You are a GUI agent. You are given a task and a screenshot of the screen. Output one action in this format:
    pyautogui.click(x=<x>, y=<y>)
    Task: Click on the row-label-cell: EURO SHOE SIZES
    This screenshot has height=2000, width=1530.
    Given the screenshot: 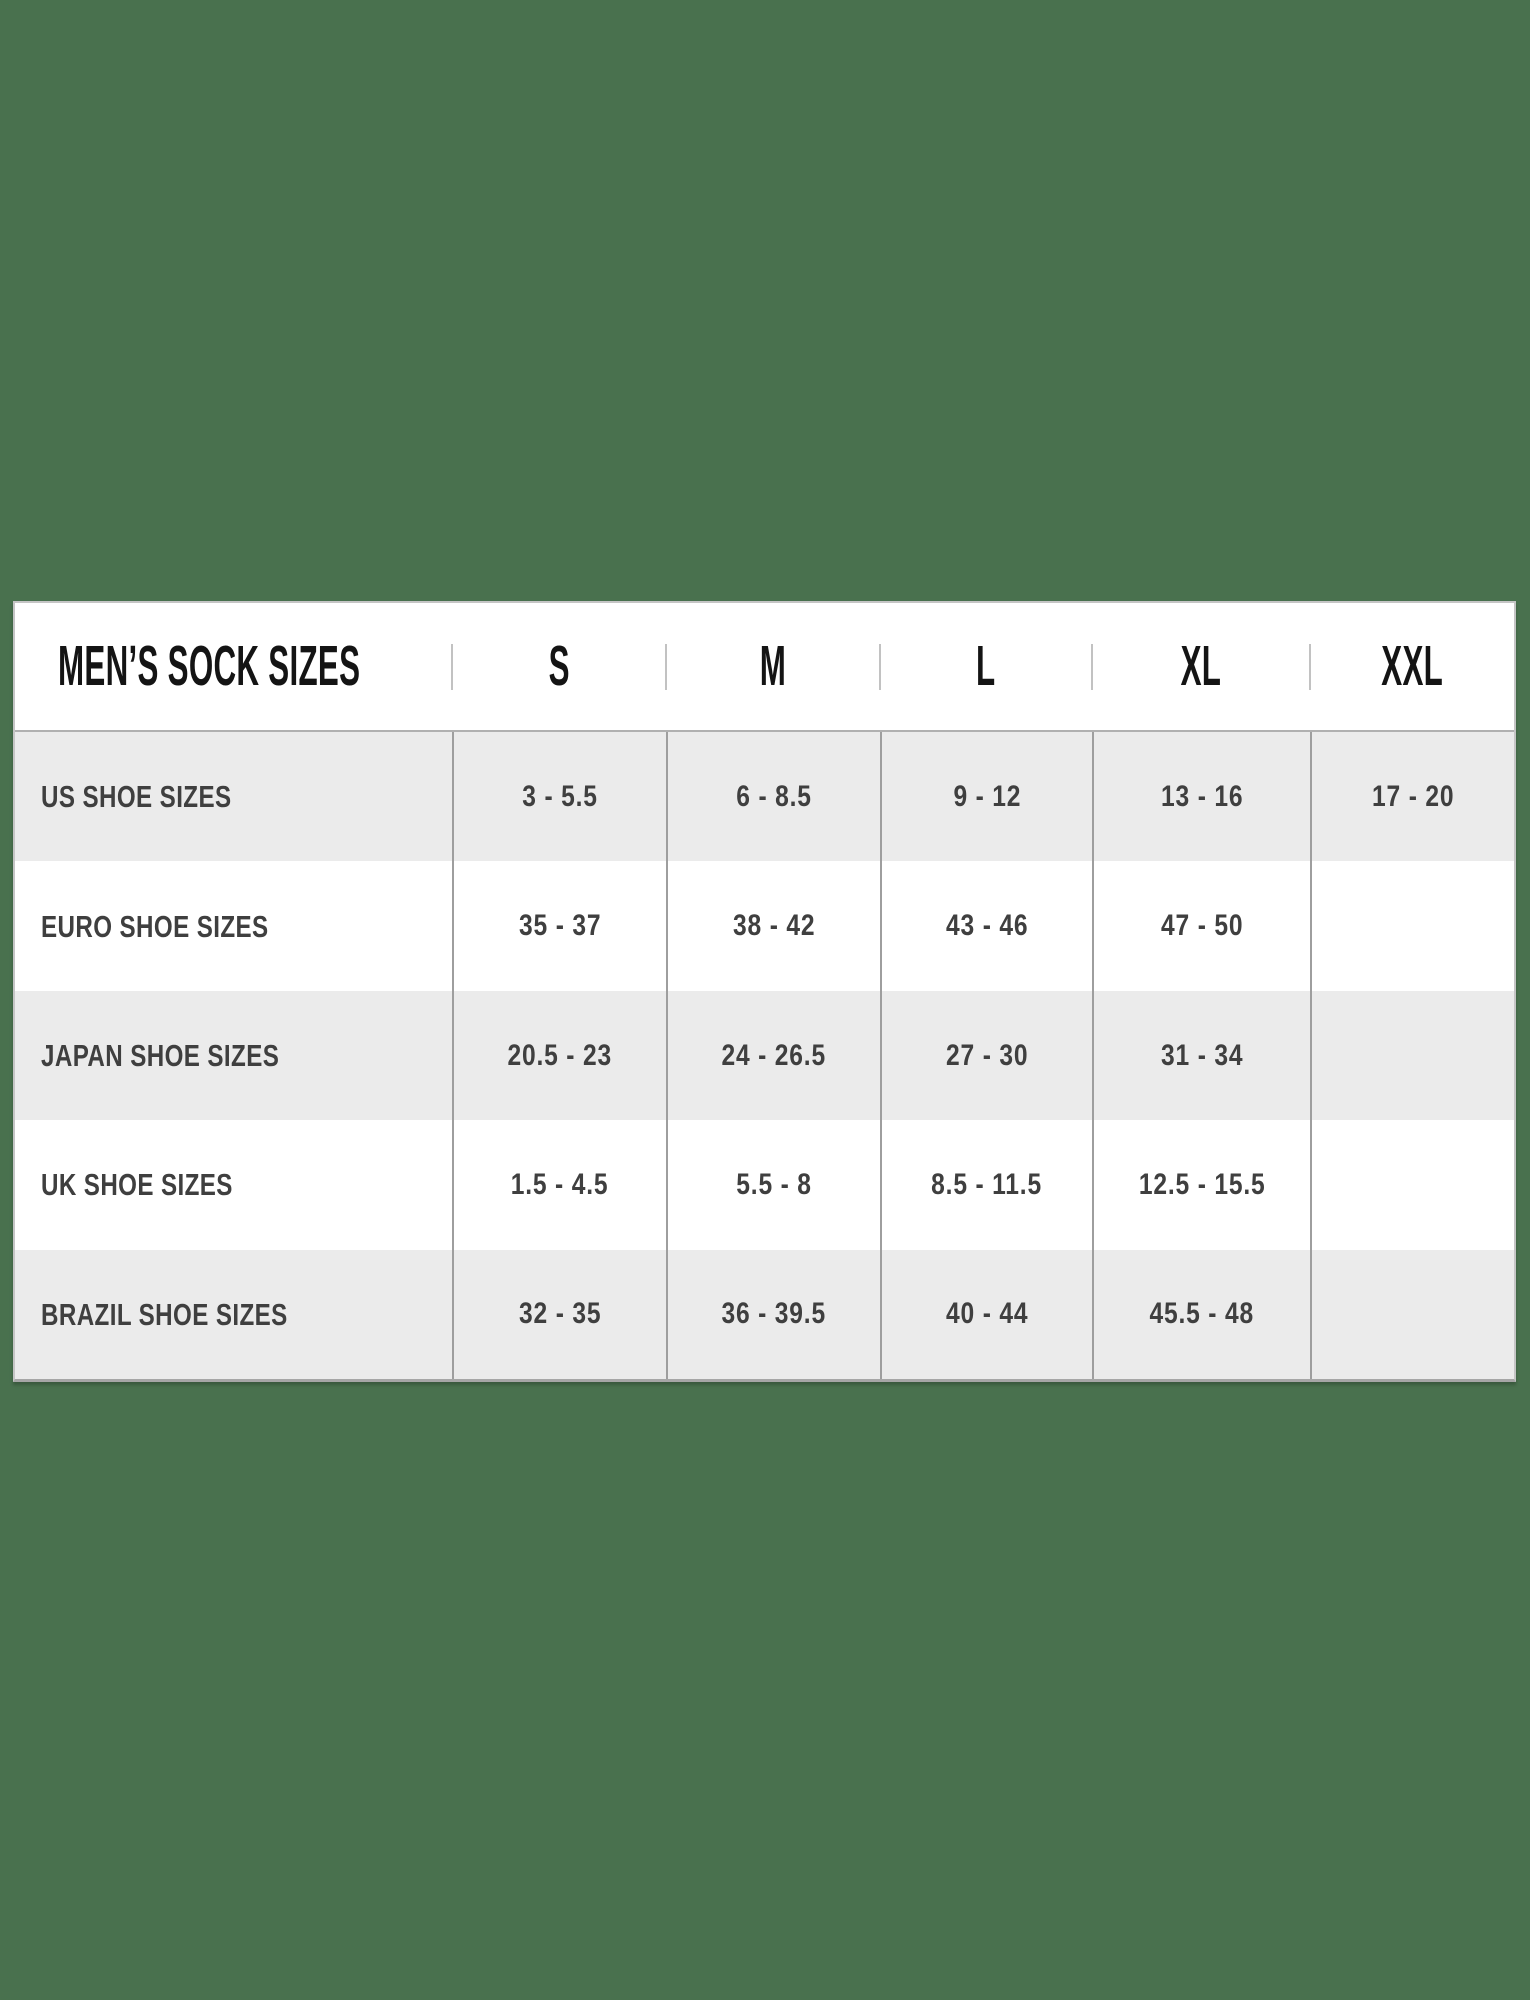 What is the action you would take?
    pyautogui.click(x=233, y=925)
    